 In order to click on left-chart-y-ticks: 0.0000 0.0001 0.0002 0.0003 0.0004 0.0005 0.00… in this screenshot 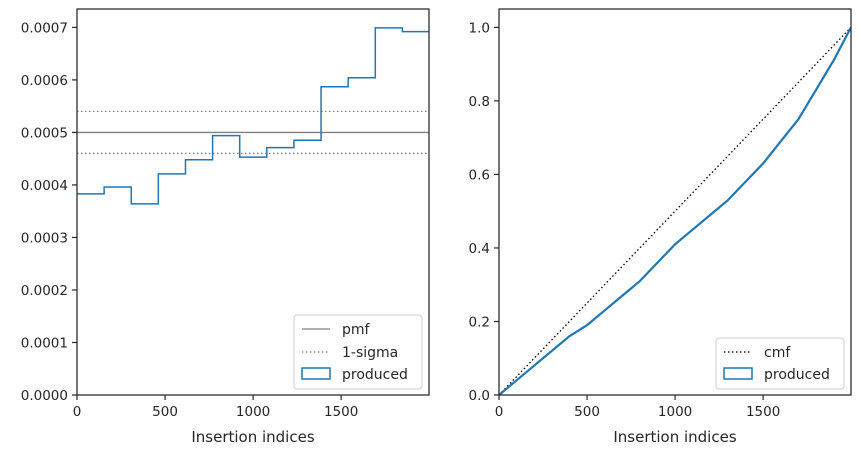, I will do `click(49, 212)`.